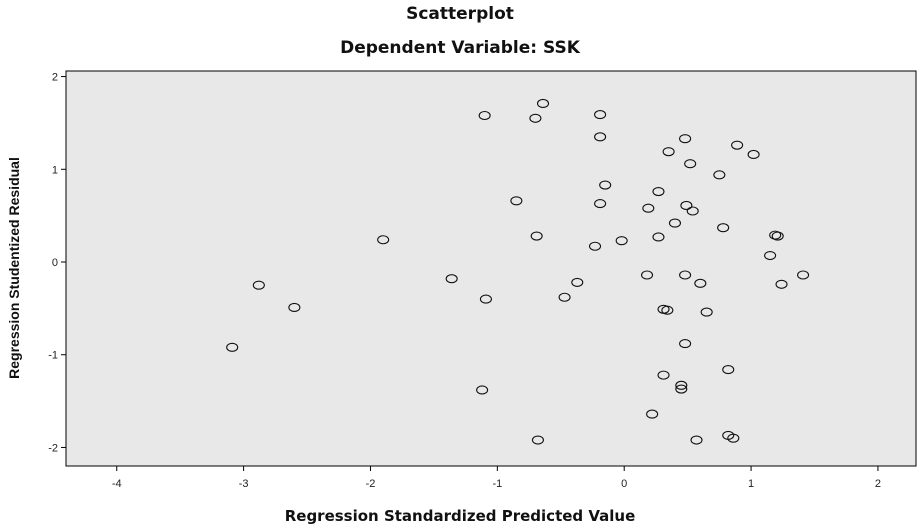  Describe the element at coordinates (624, 484) in the screenshot. I see `x-tick-label: 0` at that location.